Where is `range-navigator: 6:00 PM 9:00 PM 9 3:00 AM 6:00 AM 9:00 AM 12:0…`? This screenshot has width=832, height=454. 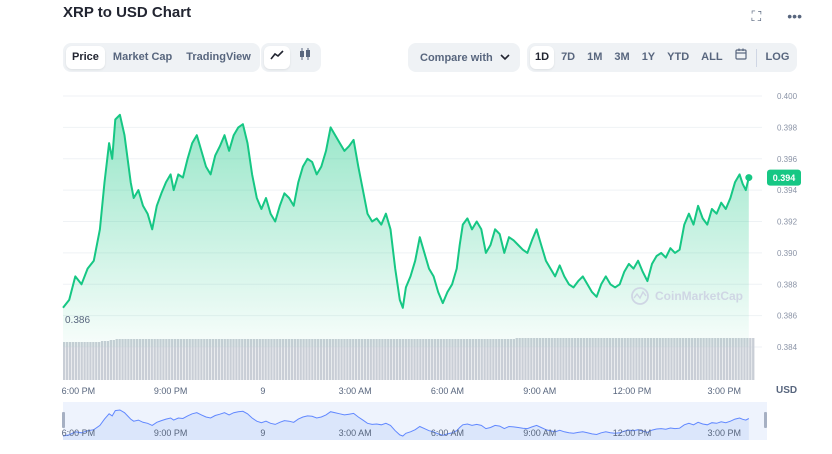 range-navigator: 6:00 PM 9:00 PM 9 3:00 AM 6:00 AM 9:00 AM 12:0… is located at coordinates (414, 421).